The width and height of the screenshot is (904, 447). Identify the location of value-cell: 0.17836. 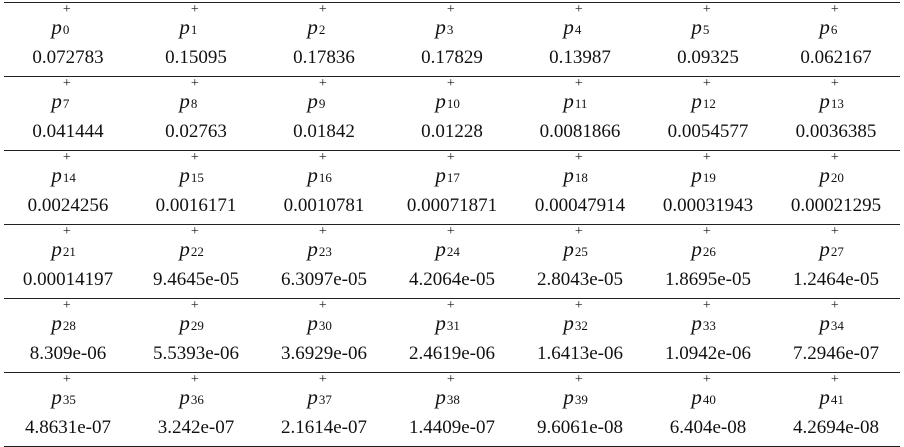
(324, 57).